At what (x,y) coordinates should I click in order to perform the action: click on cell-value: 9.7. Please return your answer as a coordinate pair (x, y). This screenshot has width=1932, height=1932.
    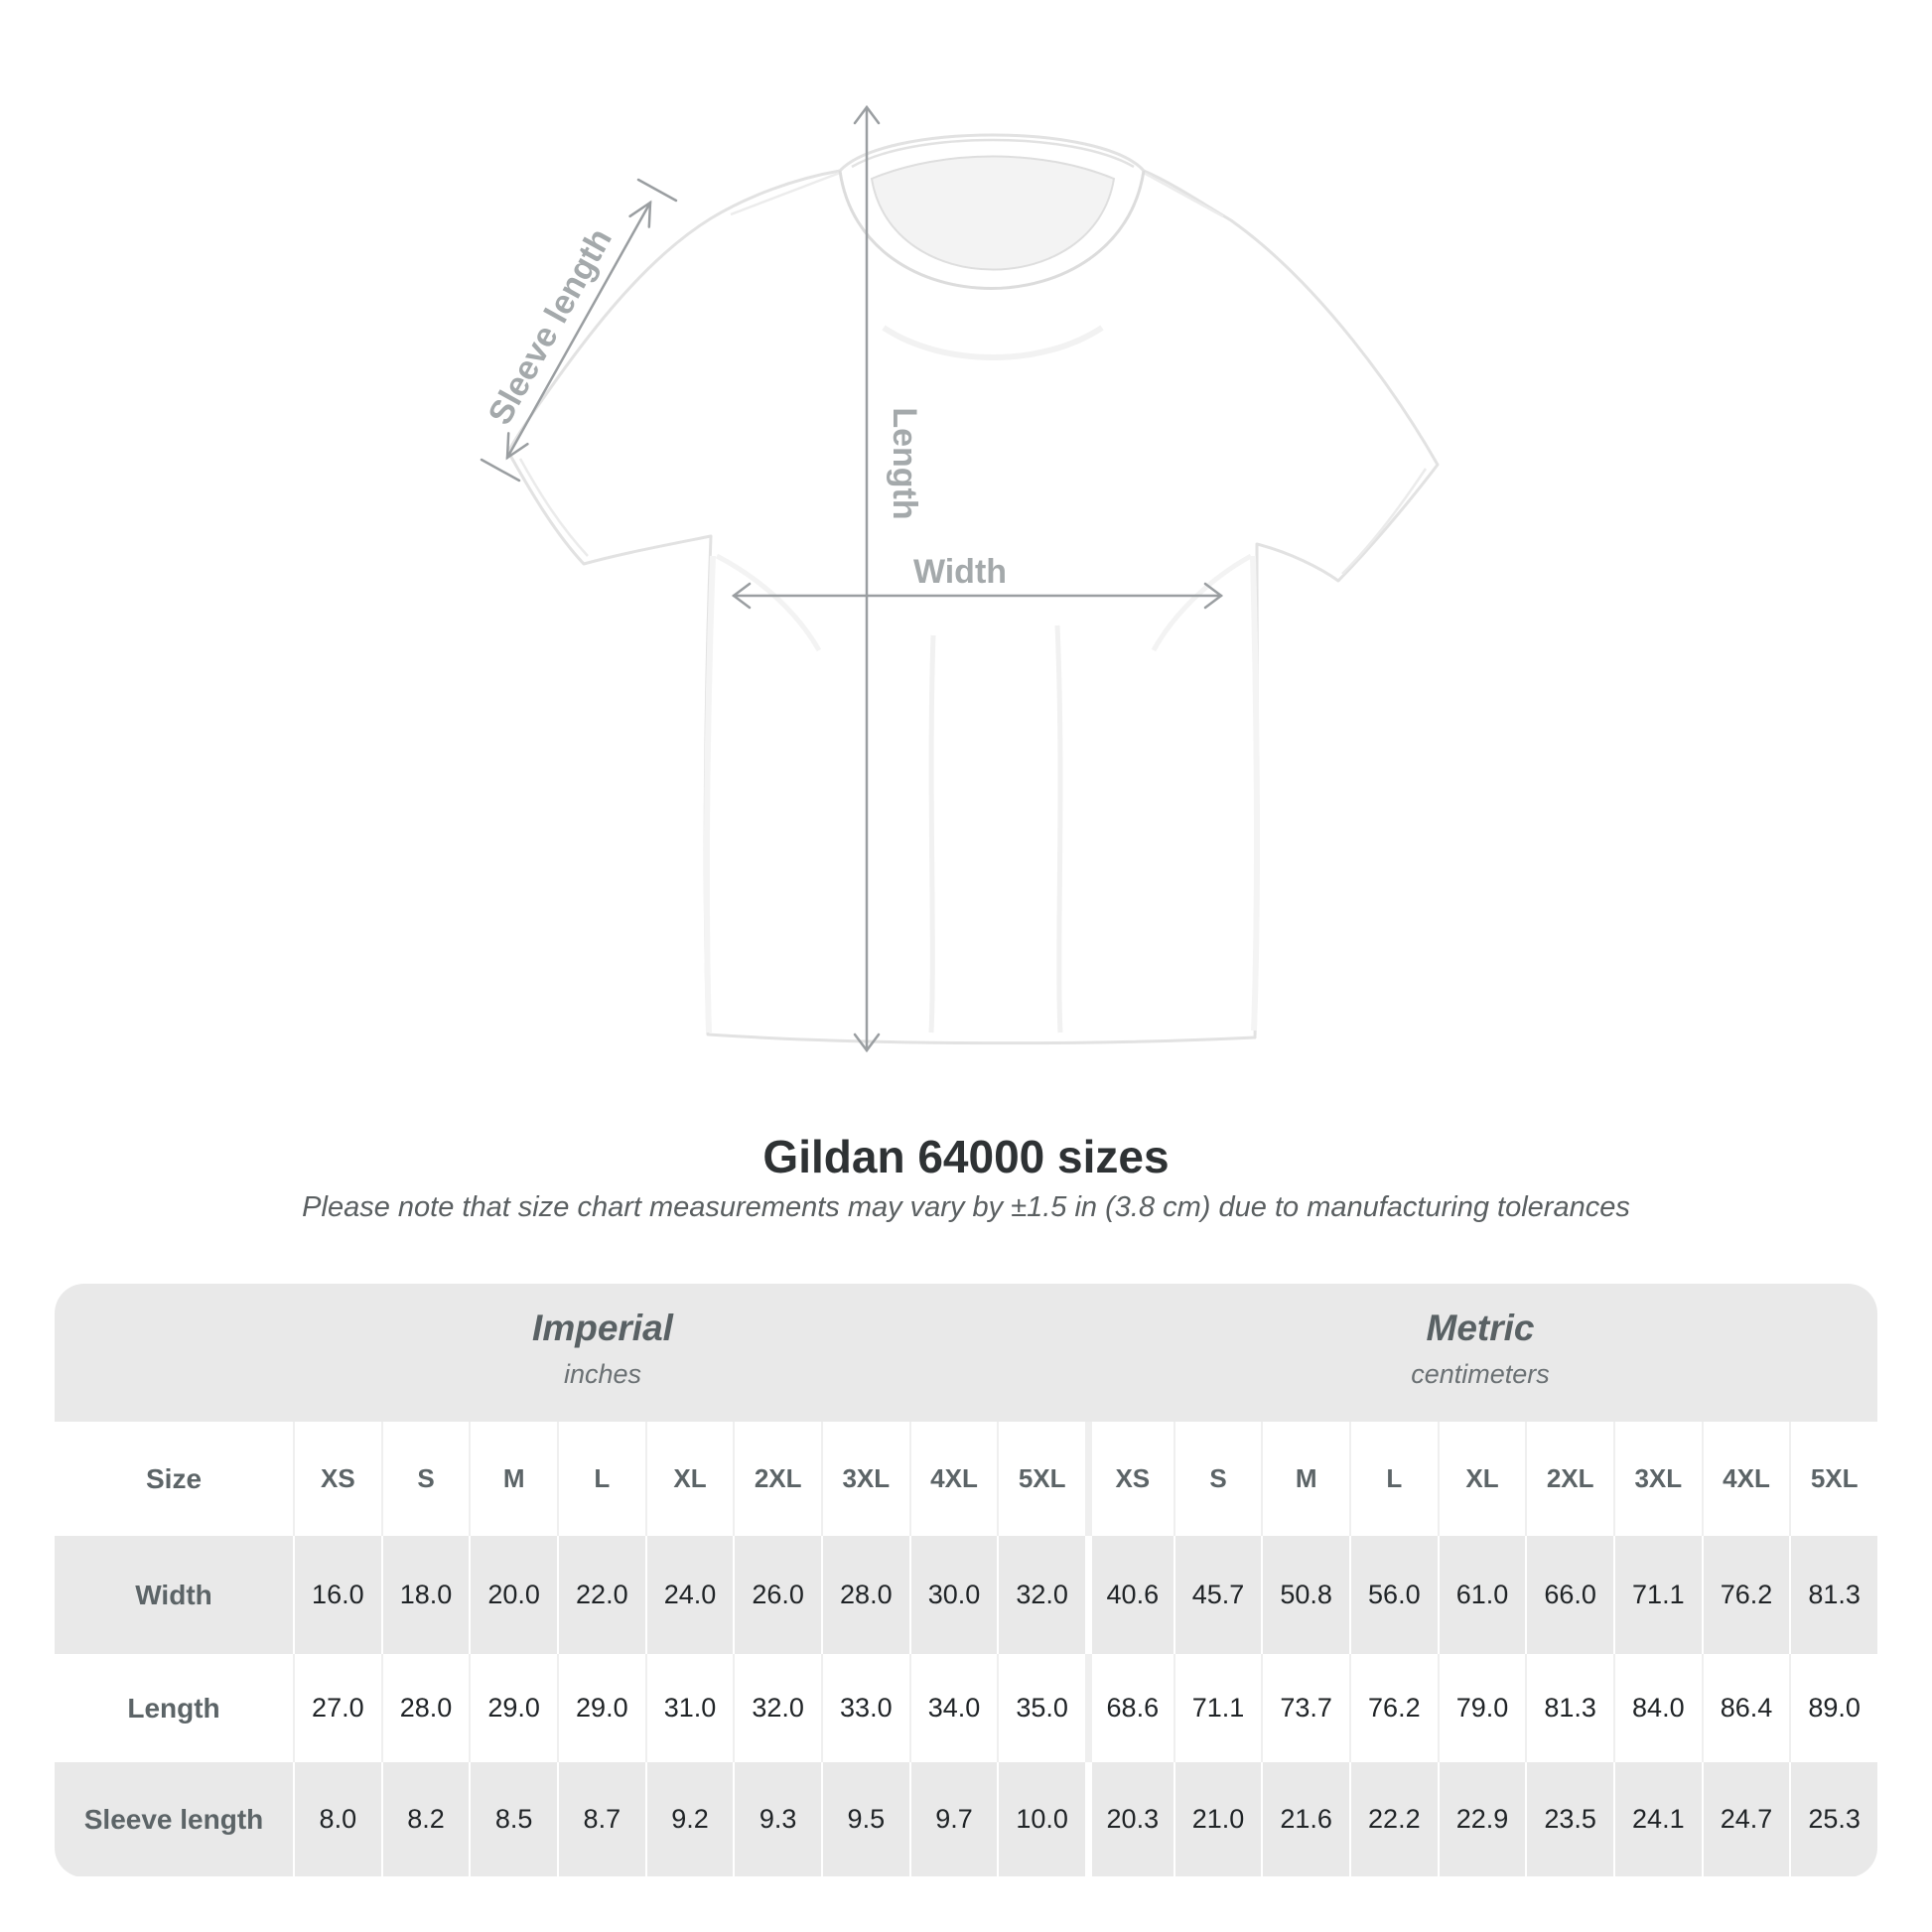
    Looking at the image, I should click on (953, 1819).